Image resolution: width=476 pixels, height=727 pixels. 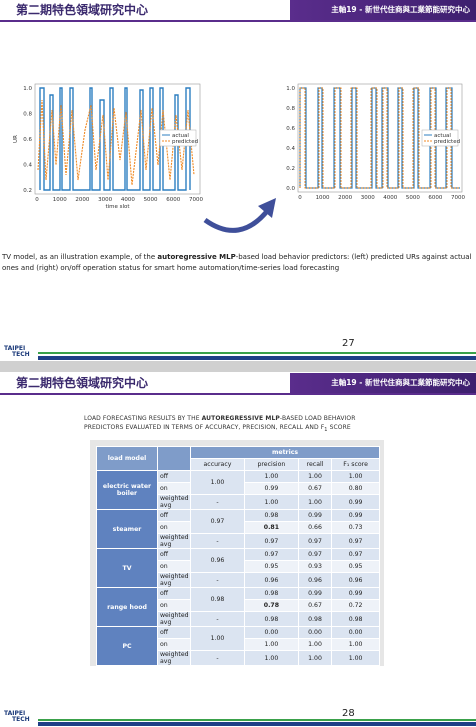 I want to click on page-number: 27, so click(x=348, y=343).